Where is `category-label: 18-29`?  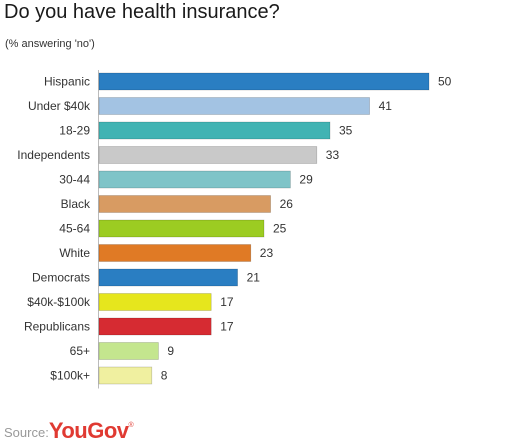
category-label: 18-29 is located at coordinates (74, 131).